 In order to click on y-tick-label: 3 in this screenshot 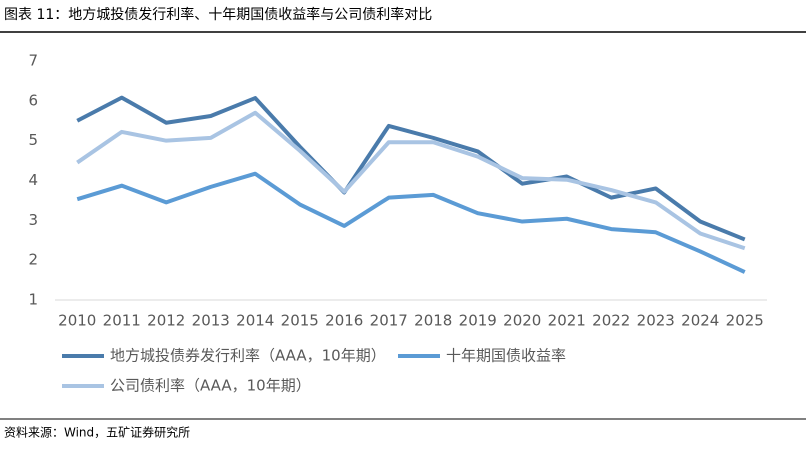, I will do `click(33, 220)`.